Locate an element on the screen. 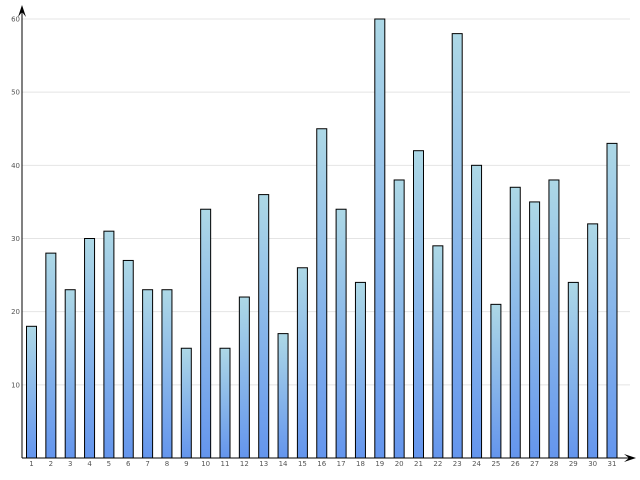 Image resolution: width=640 pixels, height=480 pixels. x-tick-label: 21 is located at coordinates (418, 464).